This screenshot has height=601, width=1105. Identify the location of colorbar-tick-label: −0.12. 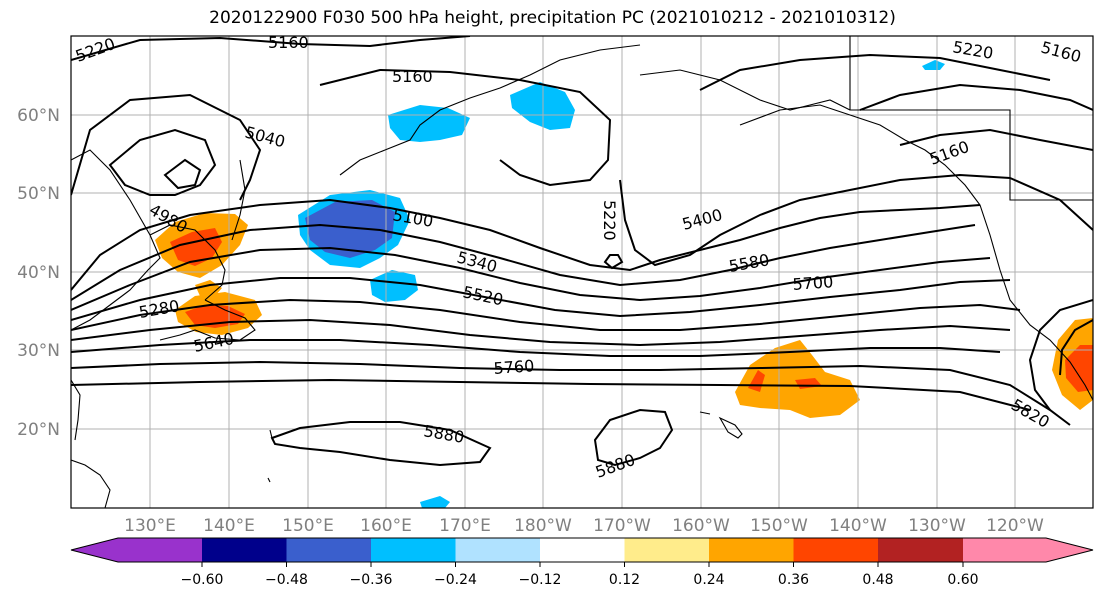
(540, 580).